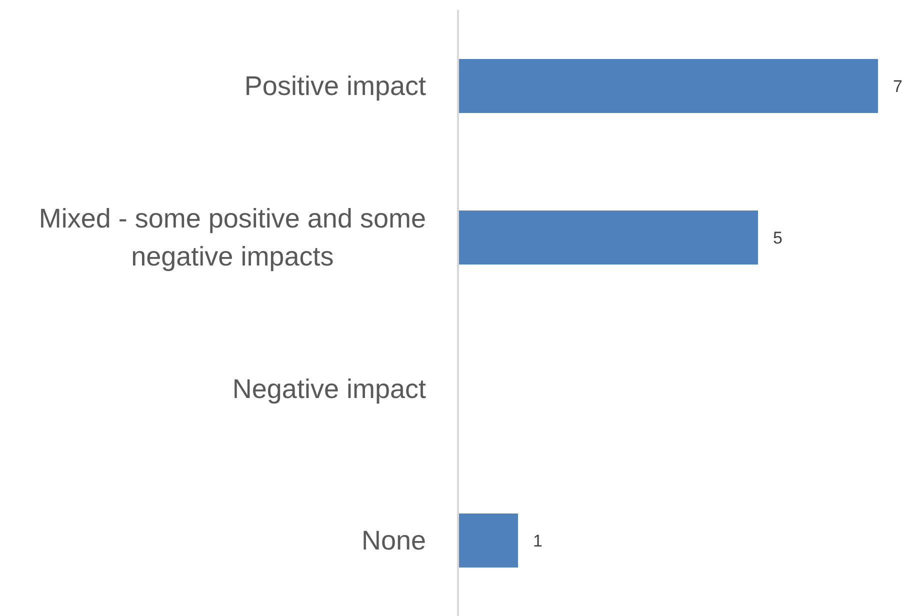 The image size is (907, 616). Describe the element at coordinates (777, 238) in the screenshot. I see `data-label: 5` at that location.